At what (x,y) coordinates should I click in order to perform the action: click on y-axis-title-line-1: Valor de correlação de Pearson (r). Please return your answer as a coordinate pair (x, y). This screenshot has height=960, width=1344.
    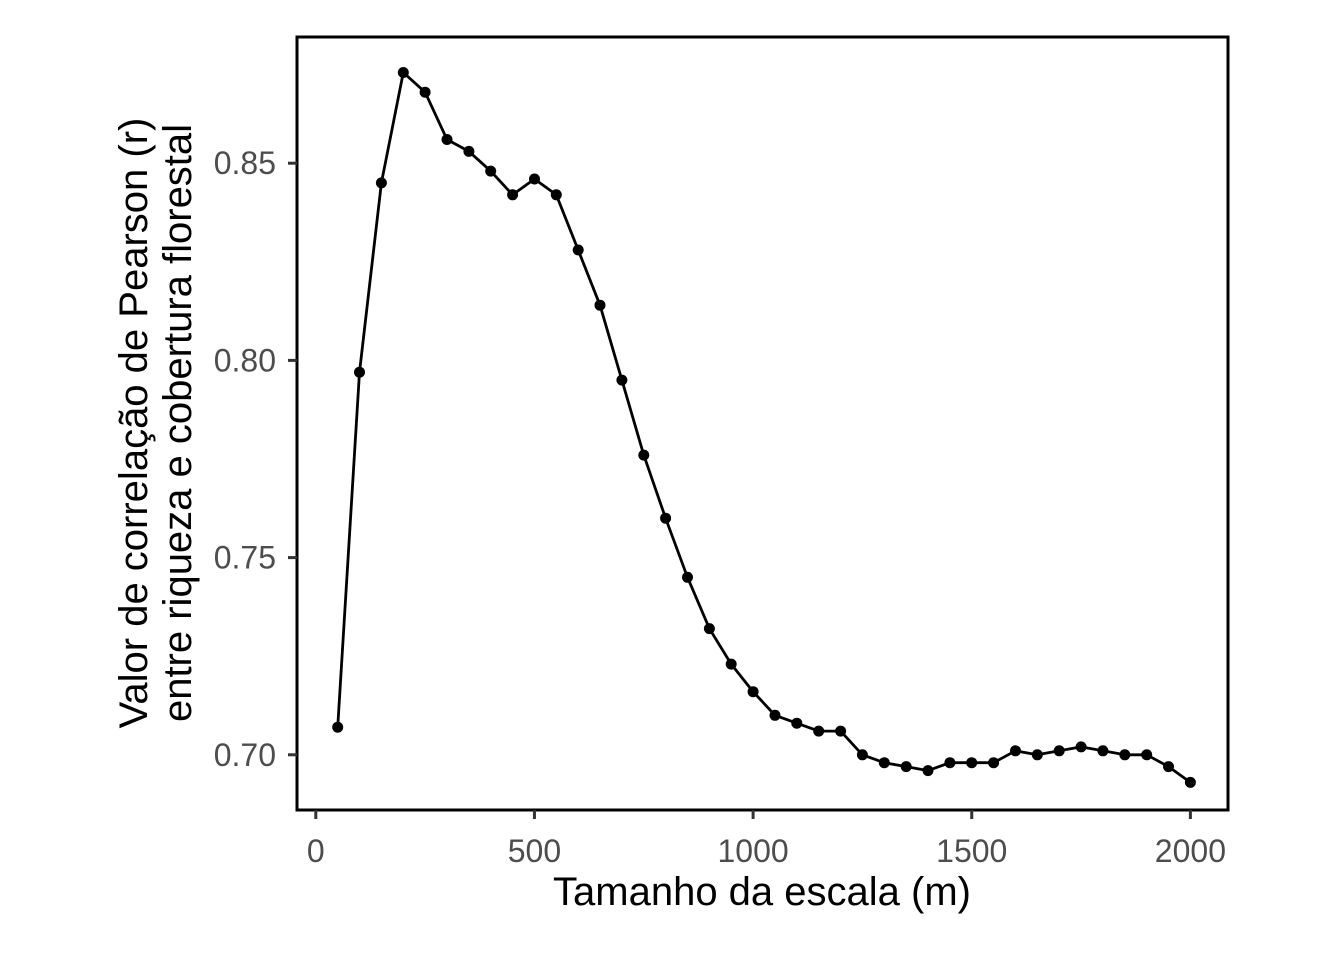
    Looking at the image, I should click on (134, 423).